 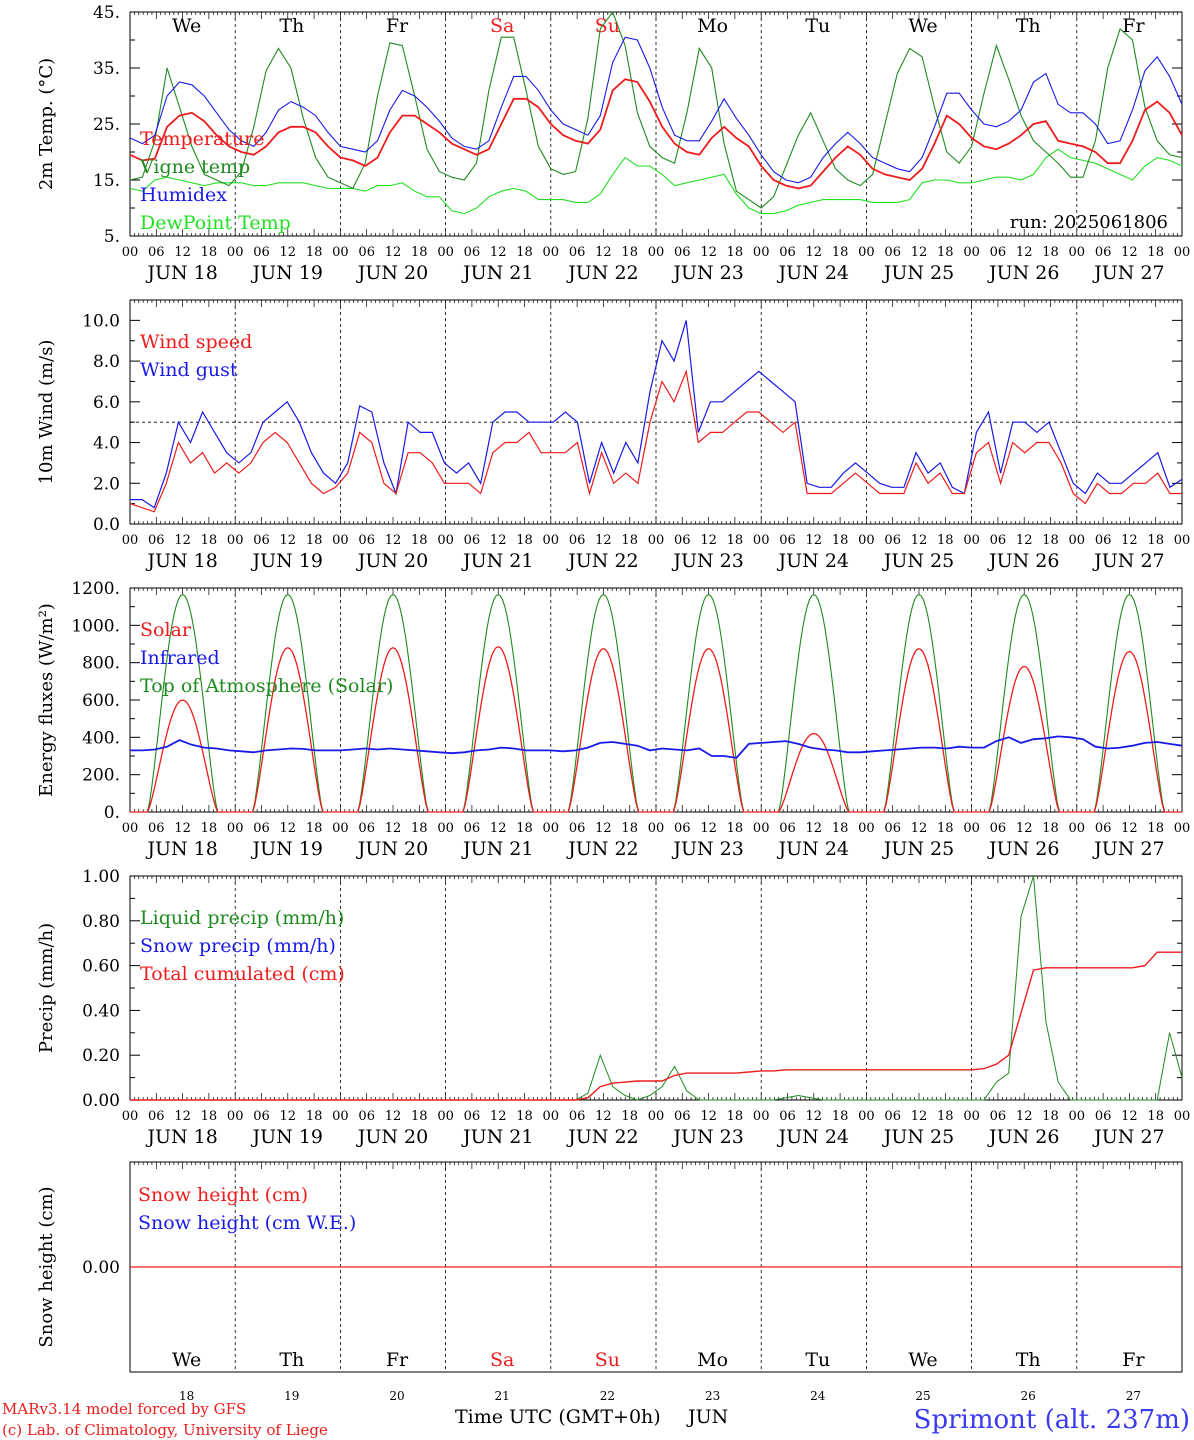 I want to click on y-axis-label: 2m Temp. (°C), so click(x=46, y=124).